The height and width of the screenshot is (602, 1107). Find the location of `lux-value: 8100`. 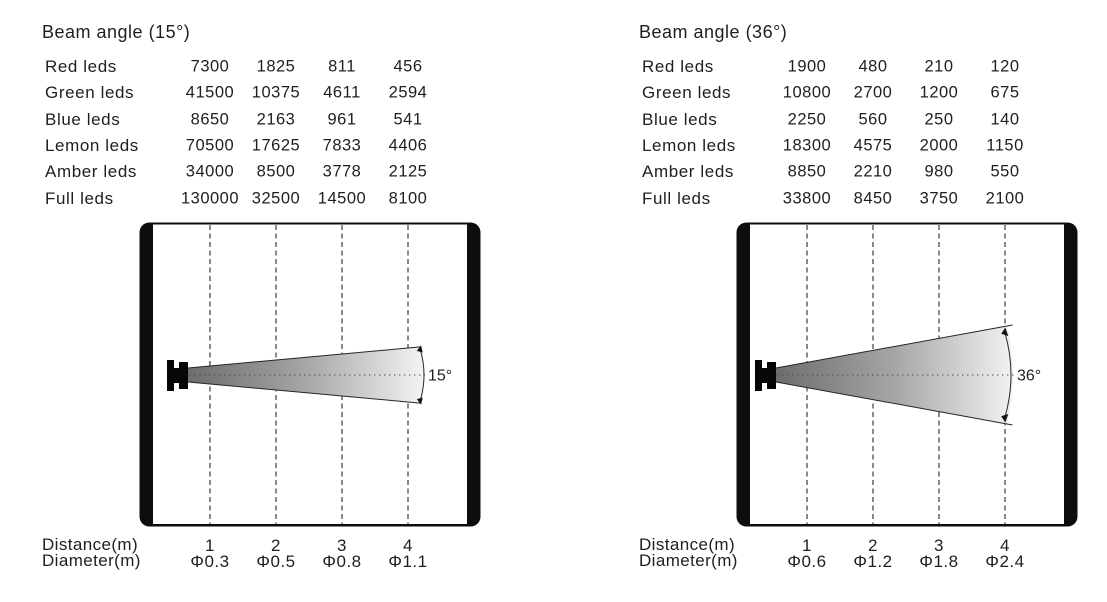

lux-value: 8100 is located at coordinates (408, 198).